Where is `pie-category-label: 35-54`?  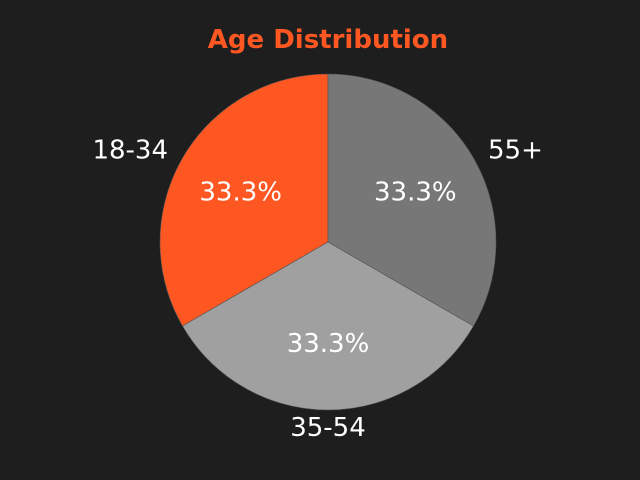
pie-category-label: 35-54 is located at coordinates (328, 428).